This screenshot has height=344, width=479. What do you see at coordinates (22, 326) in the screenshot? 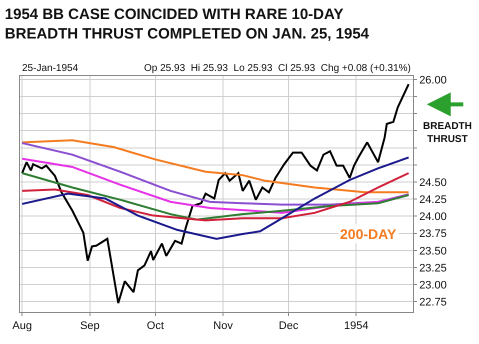
I see `x-tick-label: Aug` at bounding box center [22, 326].